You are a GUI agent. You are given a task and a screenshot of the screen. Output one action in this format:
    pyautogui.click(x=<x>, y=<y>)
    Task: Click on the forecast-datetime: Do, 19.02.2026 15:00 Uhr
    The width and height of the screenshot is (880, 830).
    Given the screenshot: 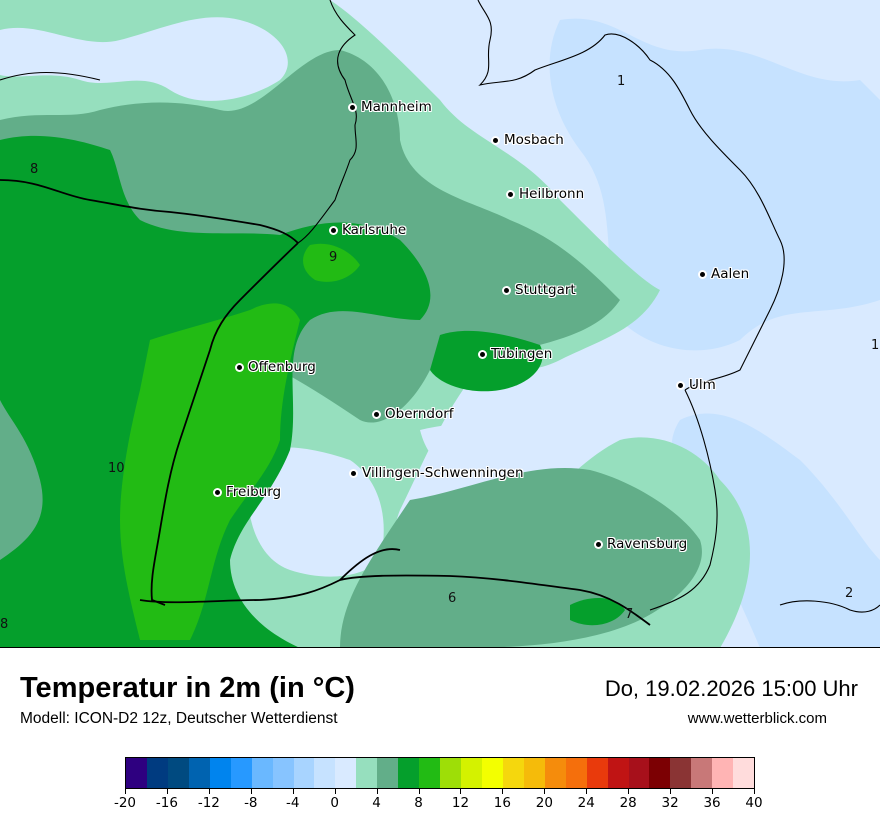 What is the action you would take?
    pyautogui.click(x=731, y=688)
    